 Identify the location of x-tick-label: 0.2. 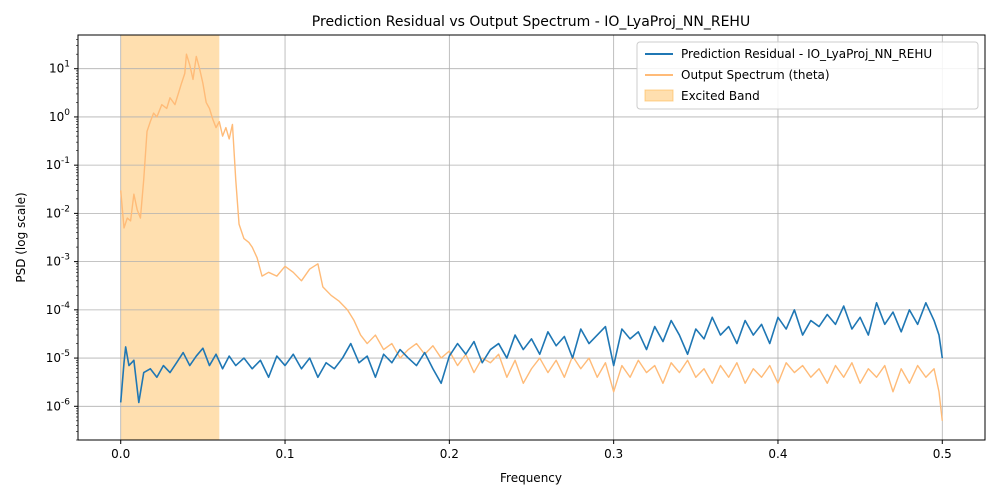
(449, 454).